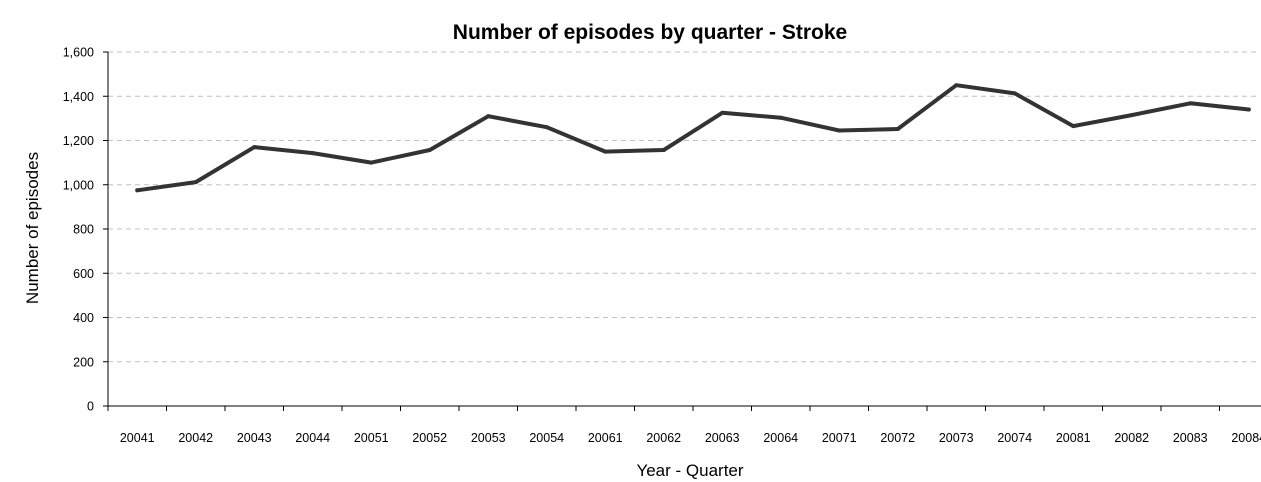 The image size is (1261, 482). I want to click on y-tick-label: 600, so click(83, 274).